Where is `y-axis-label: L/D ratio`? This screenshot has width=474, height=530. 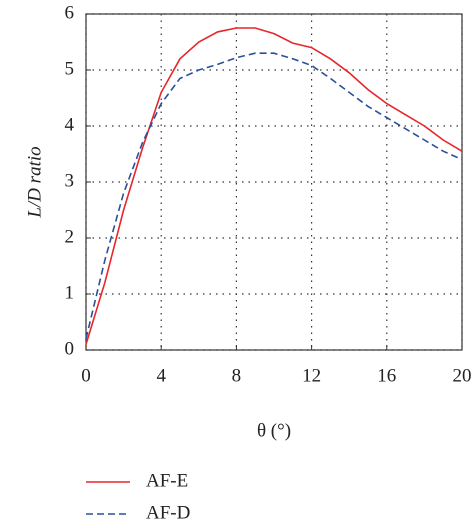 y-axis-label: L/D ratio is located at coordinates (34, 182).